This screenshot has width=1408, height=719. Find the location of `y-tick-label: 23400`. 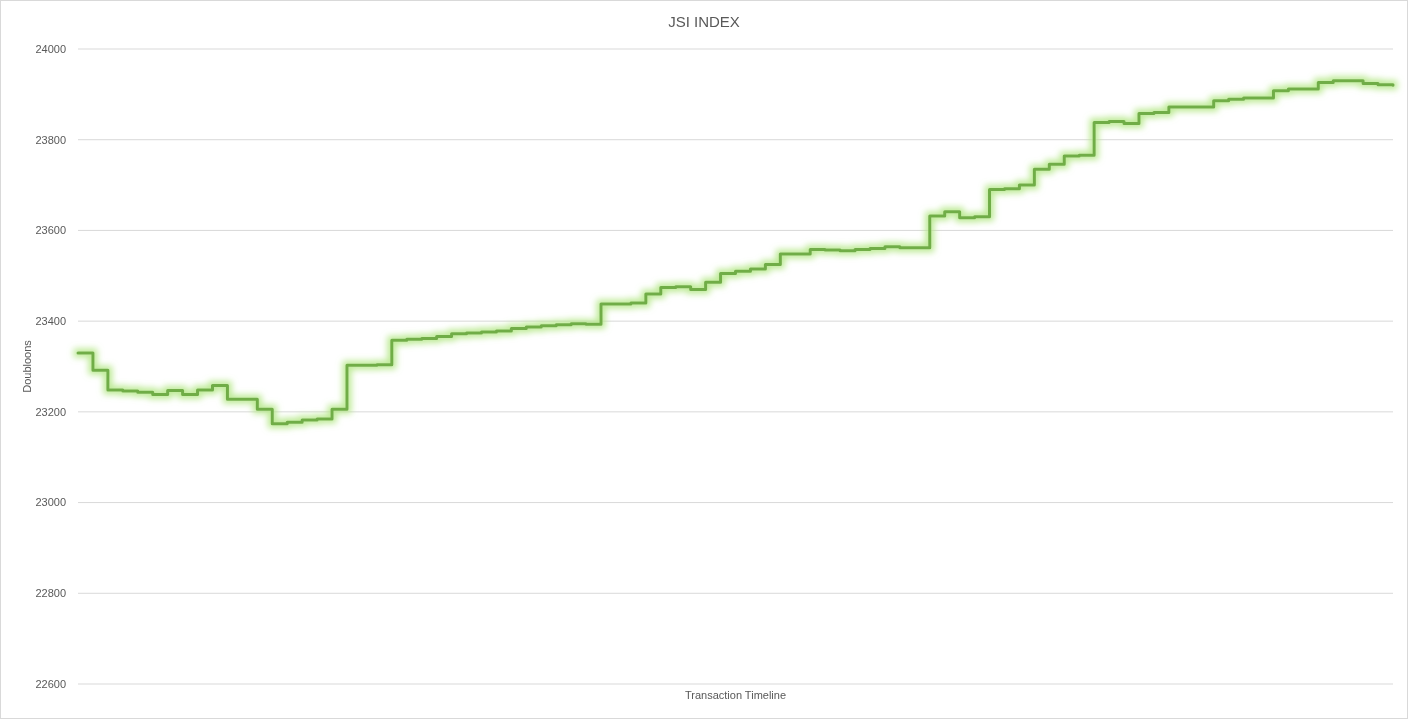

y-tick-label: 23400 is located at coordinates (50, 320).